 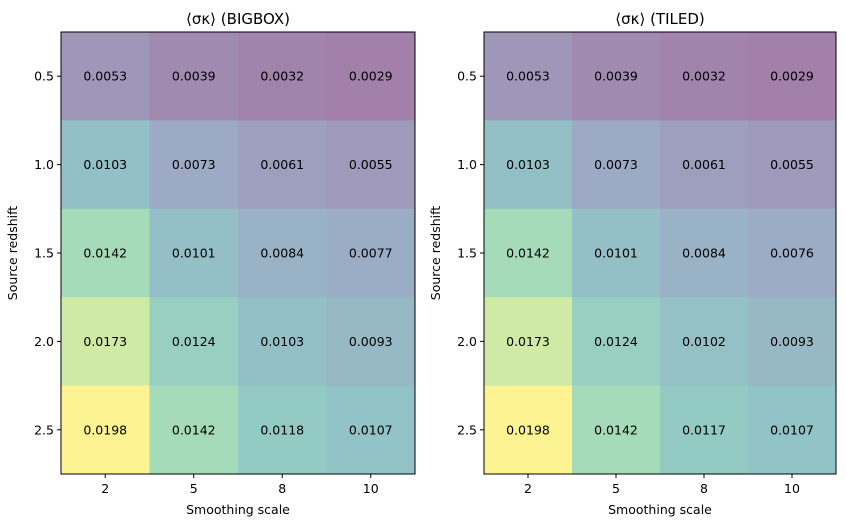 What do you see at coordinates (467, 164) in the screenshot?
I see `y-tick-label: 1.0` at bounding box center [467, 164].